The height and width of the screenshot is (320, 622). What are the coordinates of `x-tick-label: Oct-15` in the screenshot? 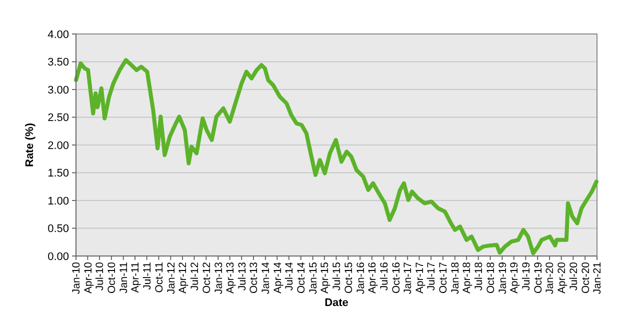 It's located at (348, 278).